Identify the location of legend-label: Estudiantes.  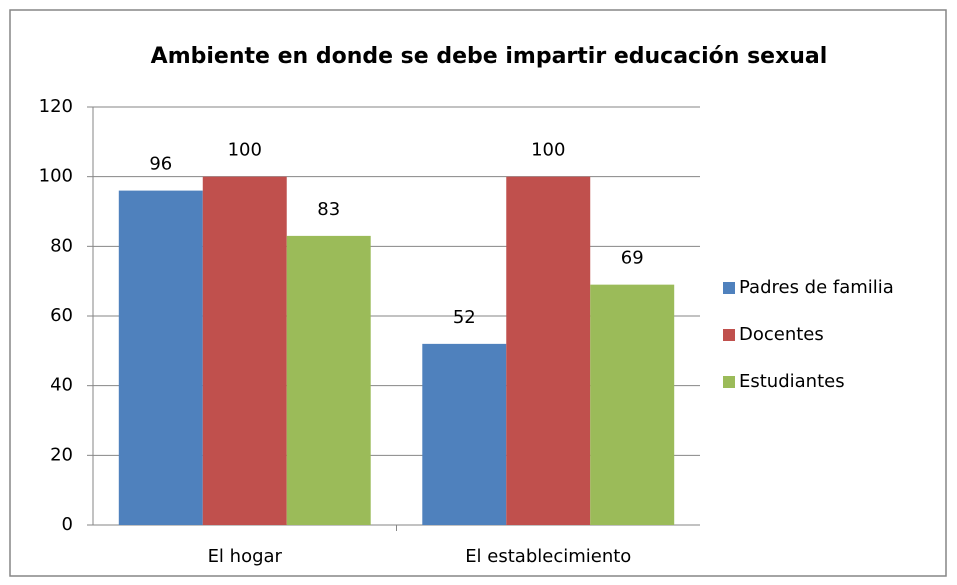
(792, 381).